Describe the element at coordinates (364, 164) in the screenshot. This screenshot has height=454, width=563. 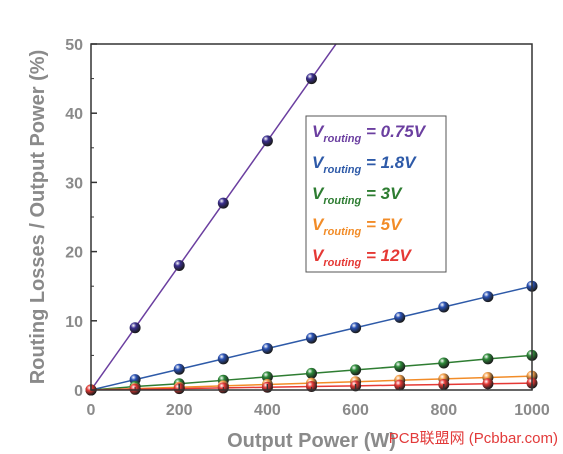
I see `legend-entry: Vrouting = 1.8V` at that location.